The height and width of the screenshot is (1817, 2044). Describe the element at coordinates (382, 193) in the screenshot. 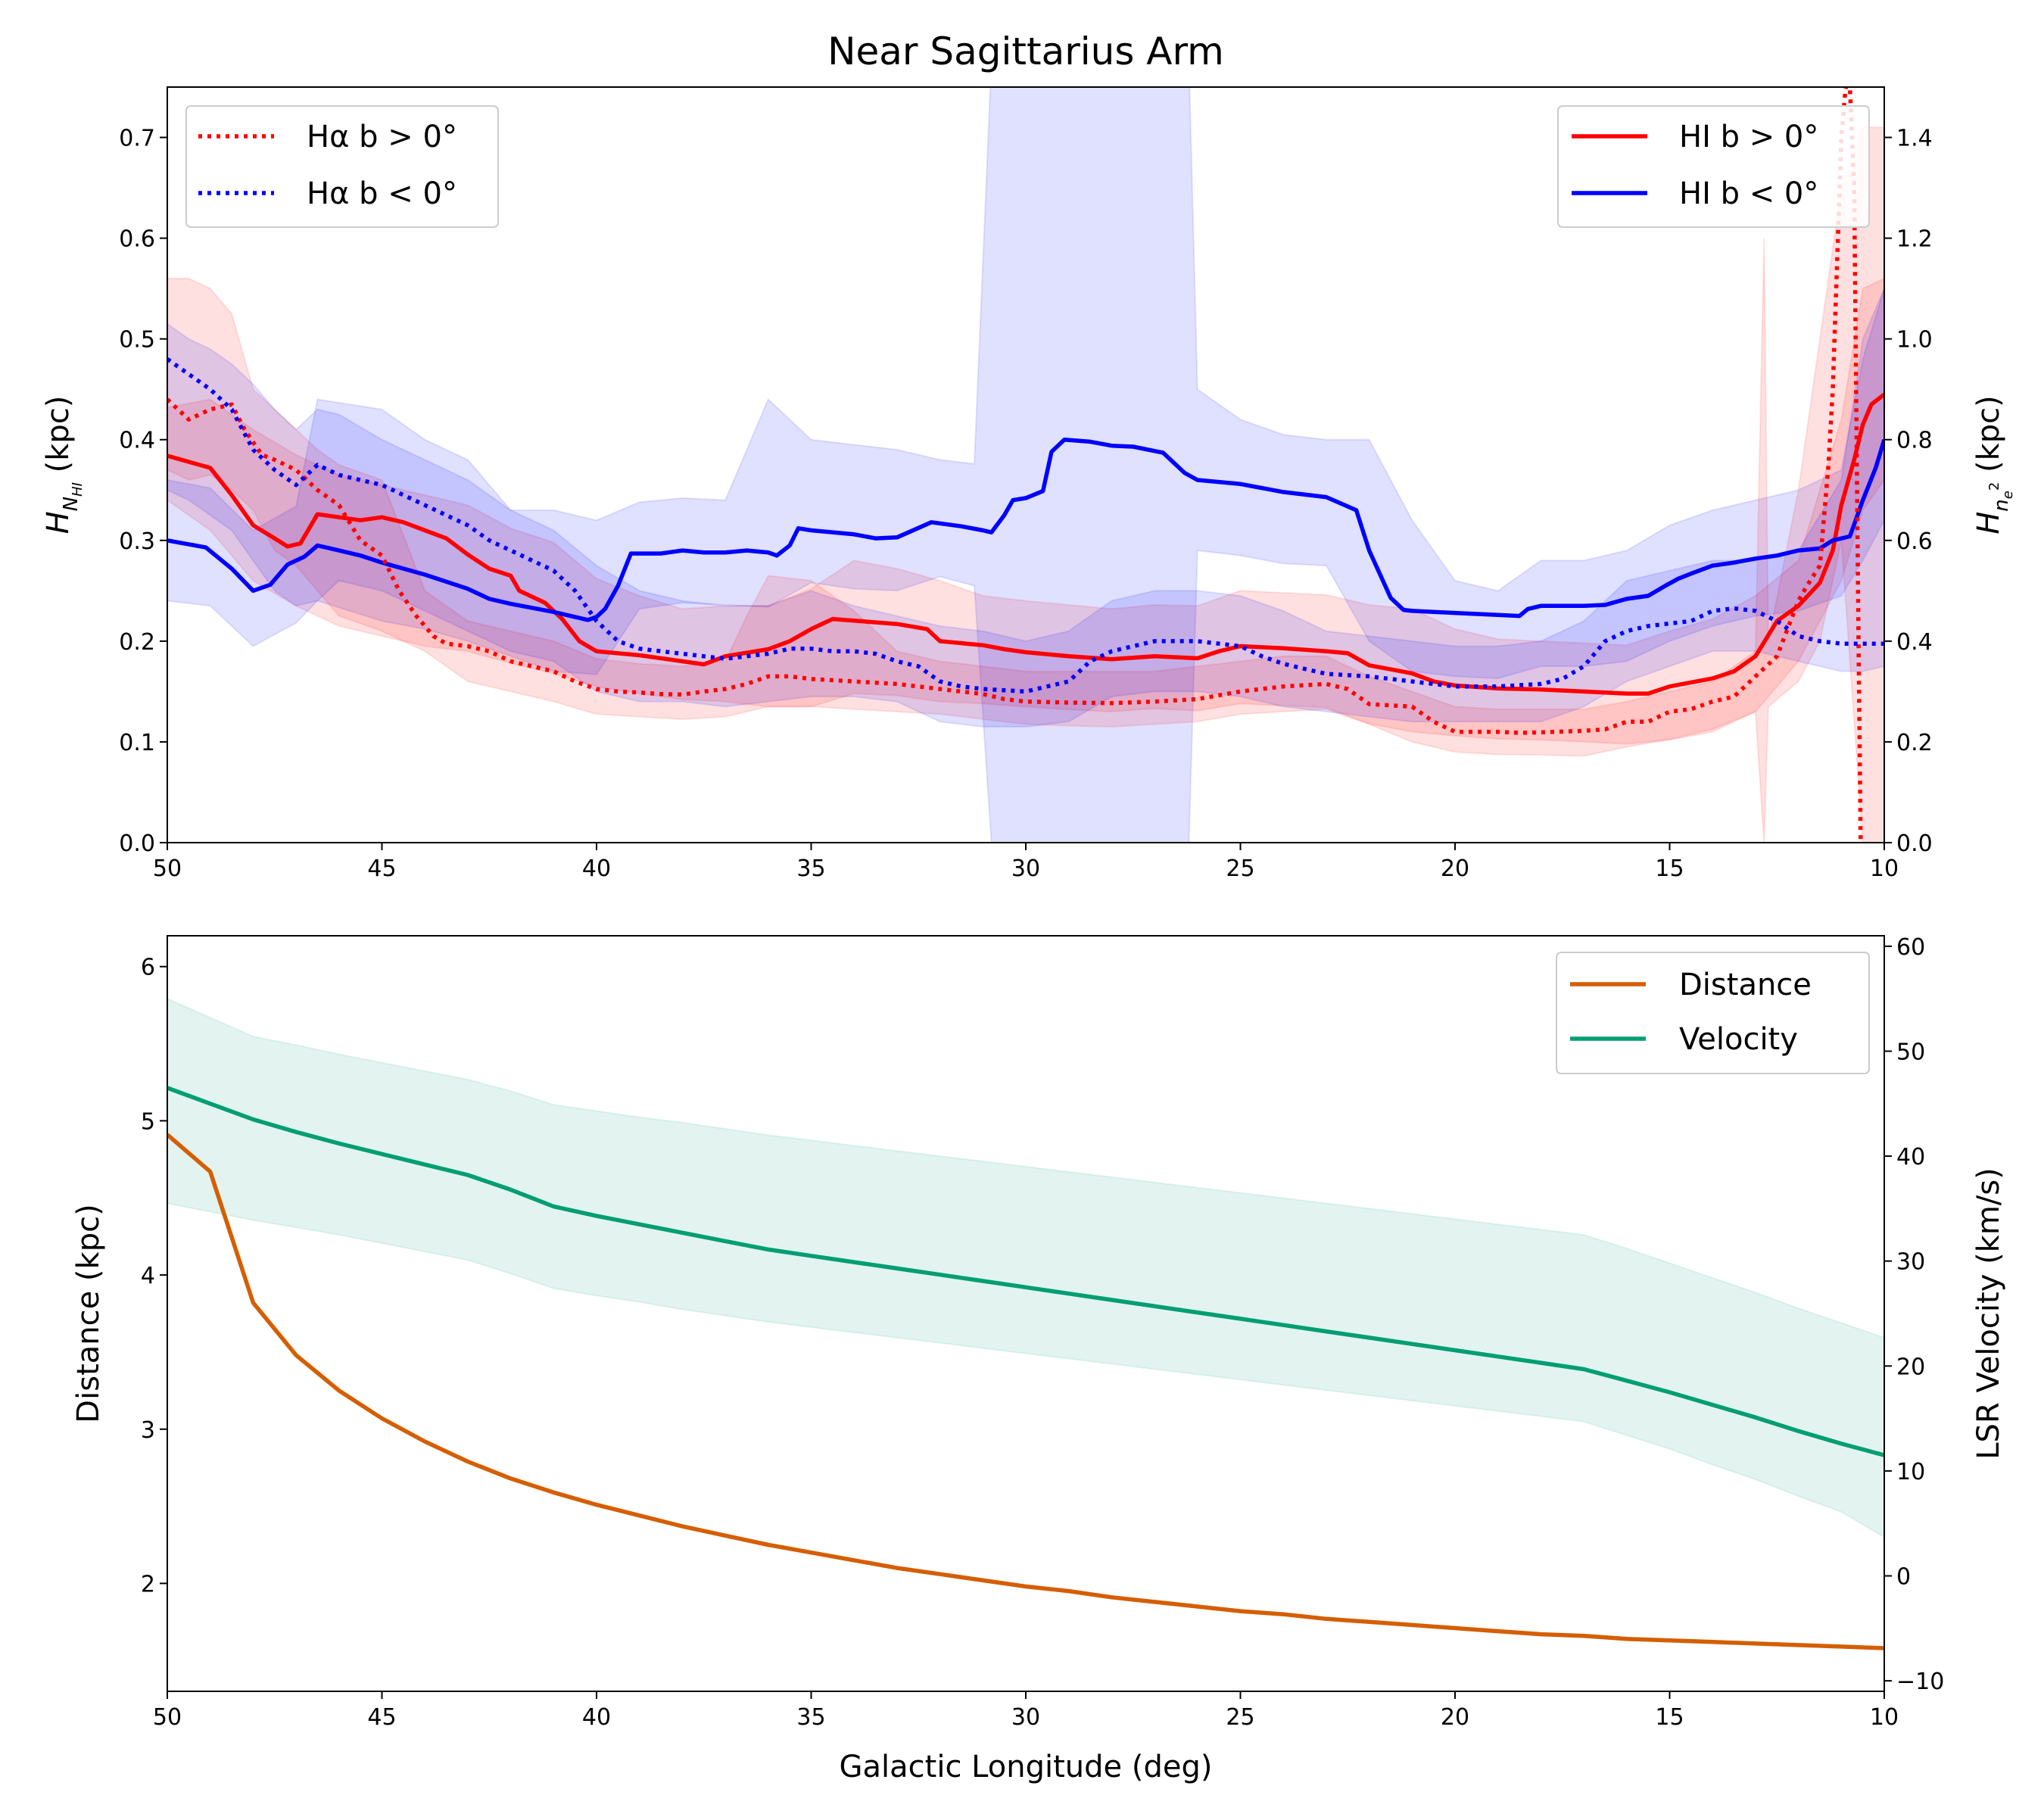

I see `legend-label: Hα b < 0°` at that location.